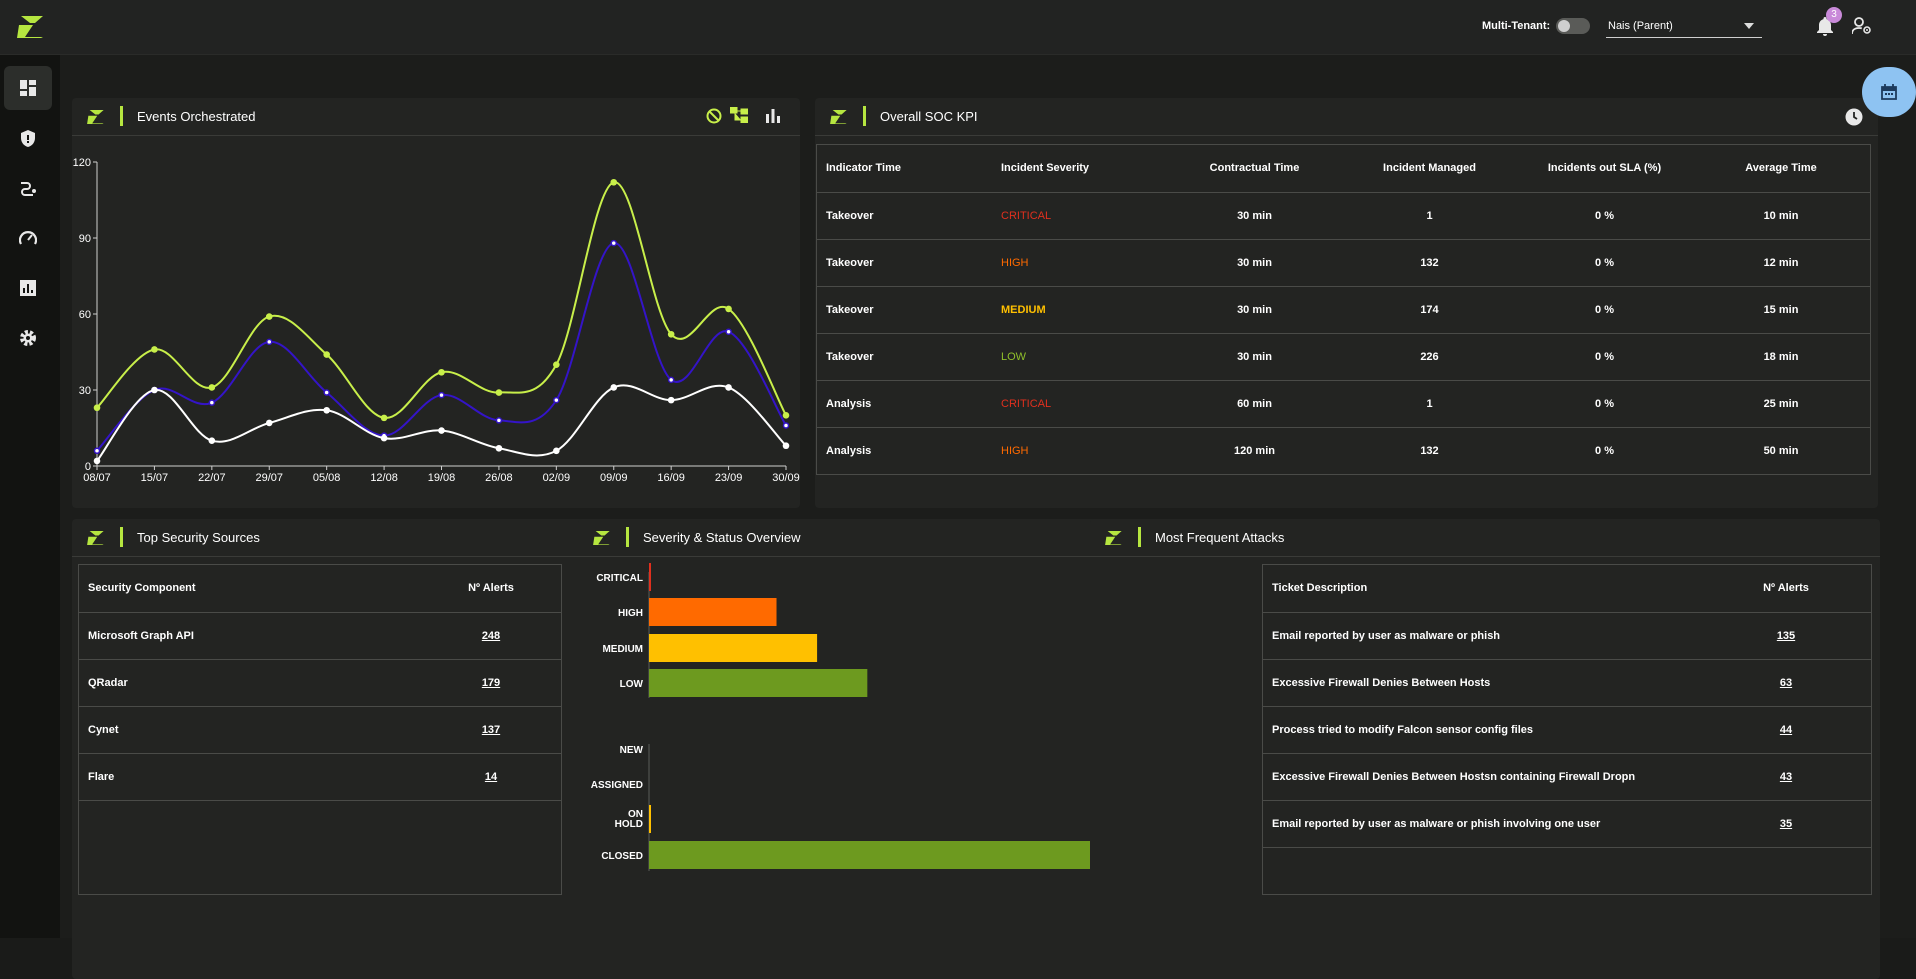  I want to click on status-label: ON, so click(635, 814).